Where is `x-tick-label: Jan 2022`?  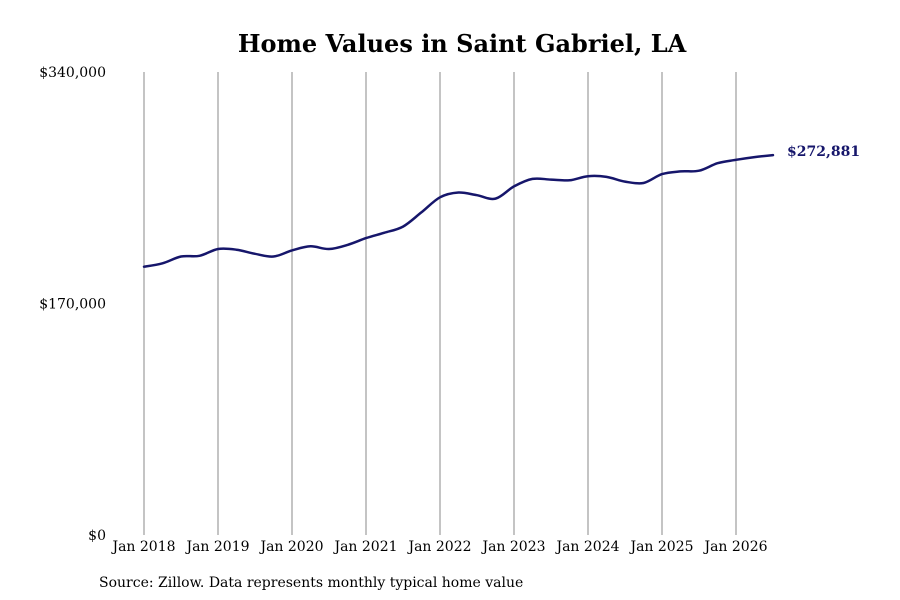
x-tick-label: Jan 2022 is located at coordinates (438, 547).